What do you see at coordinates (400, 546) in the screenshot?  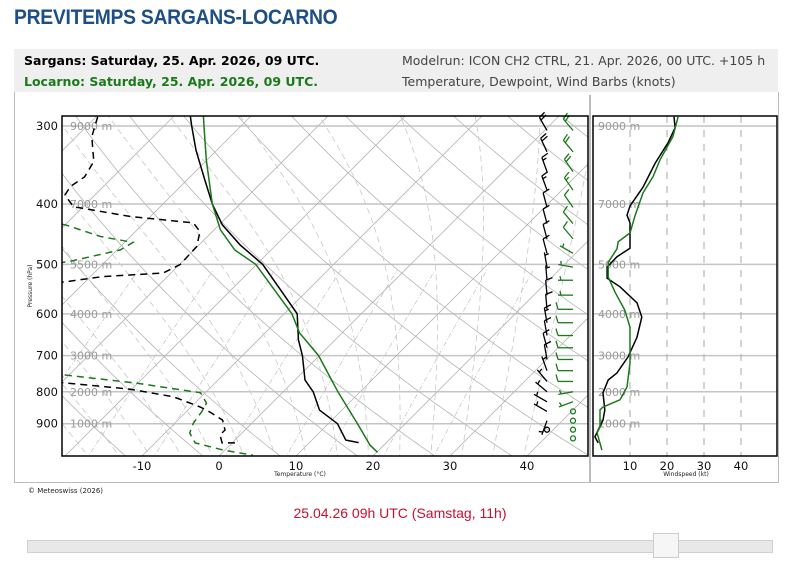 I see `time-slider` at bounding box center [400, 546].